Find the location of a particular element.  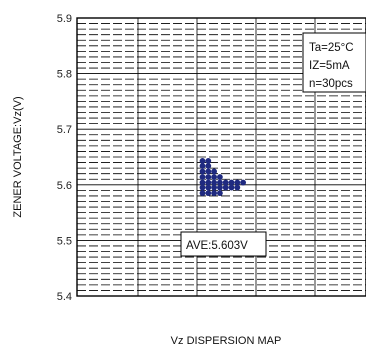

conditions-legend: Ta=25°C IZ=5mA n=30pcs is located at coordinates (334, 62).